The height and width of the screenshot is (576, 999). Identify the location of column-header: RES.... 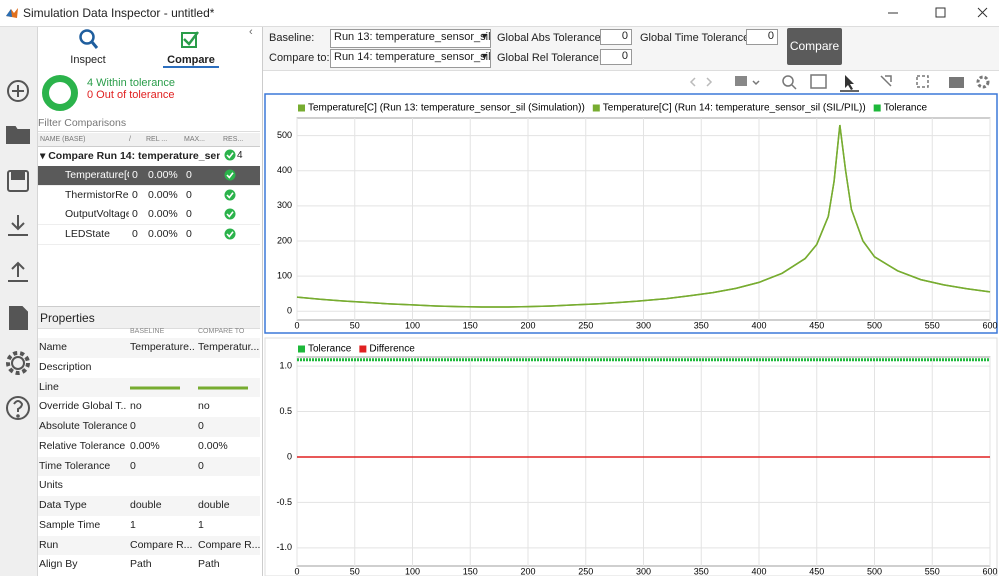
(233, 139).